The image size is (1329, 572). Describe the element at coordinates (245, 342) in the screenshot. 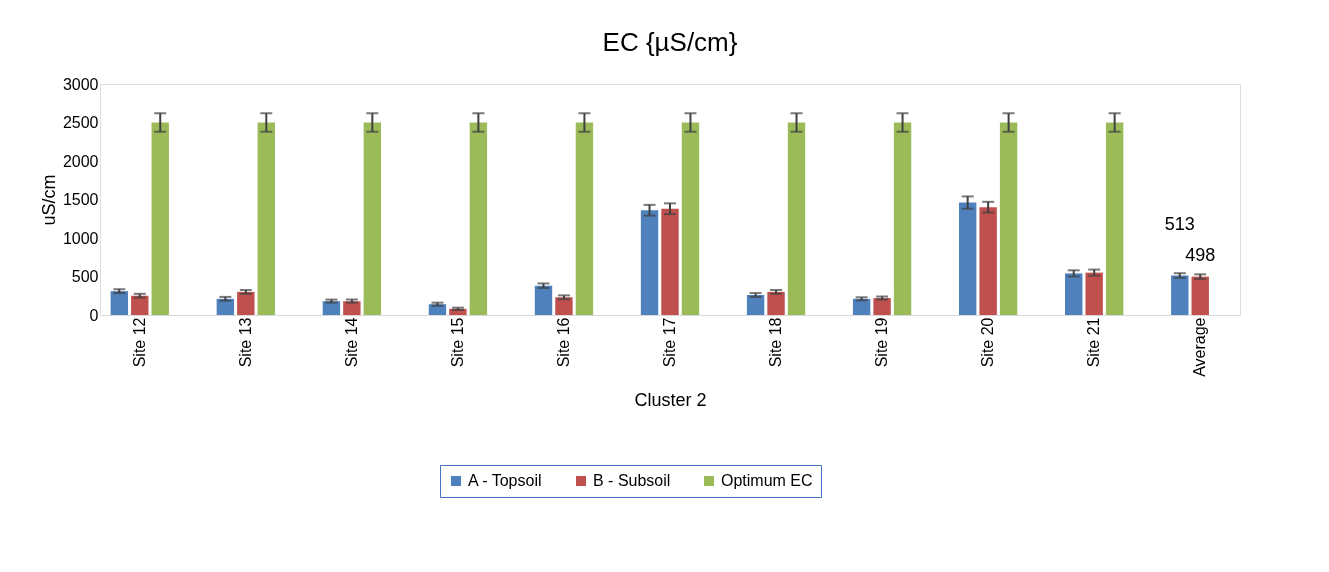

I see `x-tick-label: Site 13` at that location.